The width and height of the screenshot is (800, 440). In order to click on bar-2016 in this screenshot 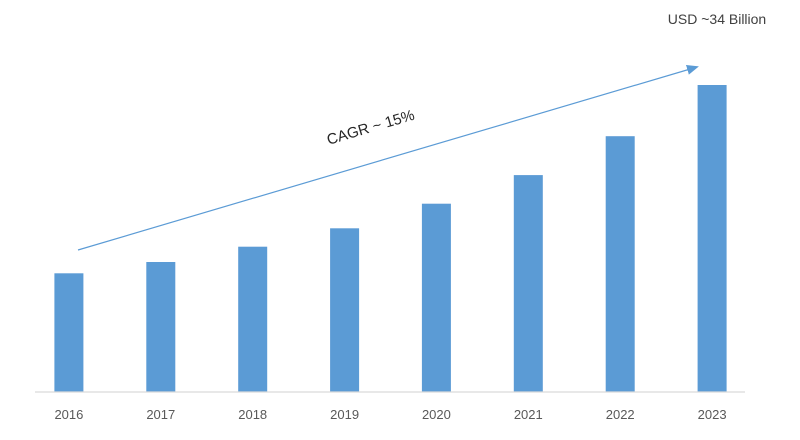, I will do `click(69, 332)`.